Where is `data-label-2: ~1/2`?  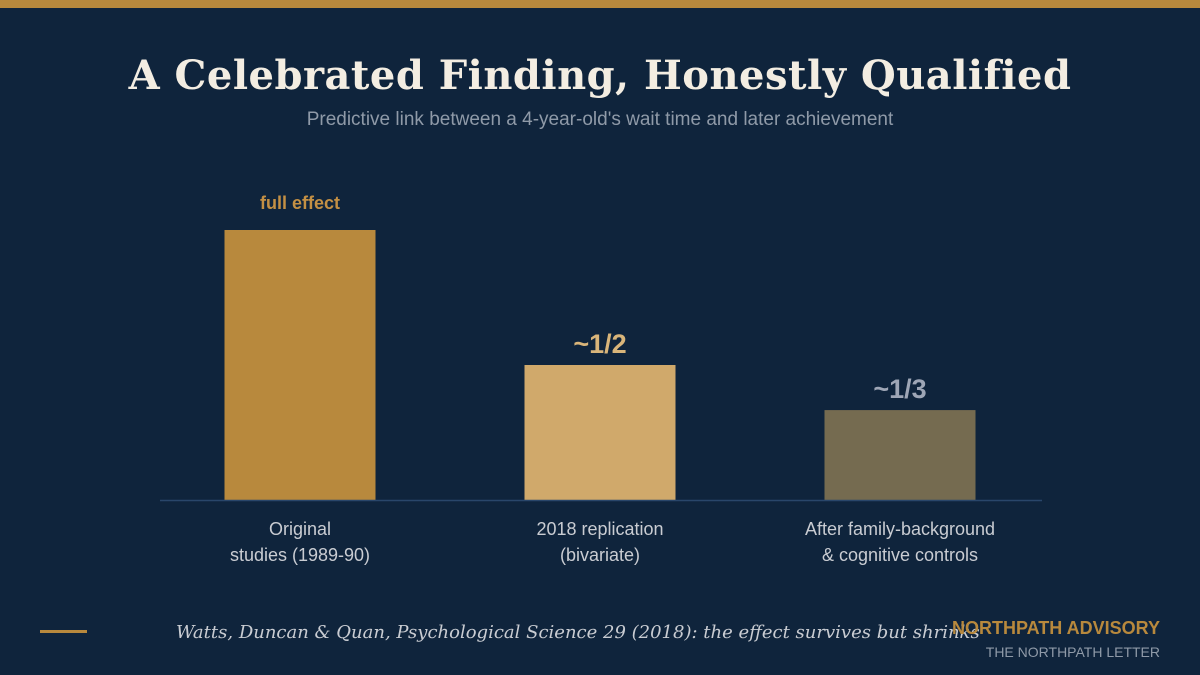 data-label-2: ~1/2 is located at coordinates (599, 344).